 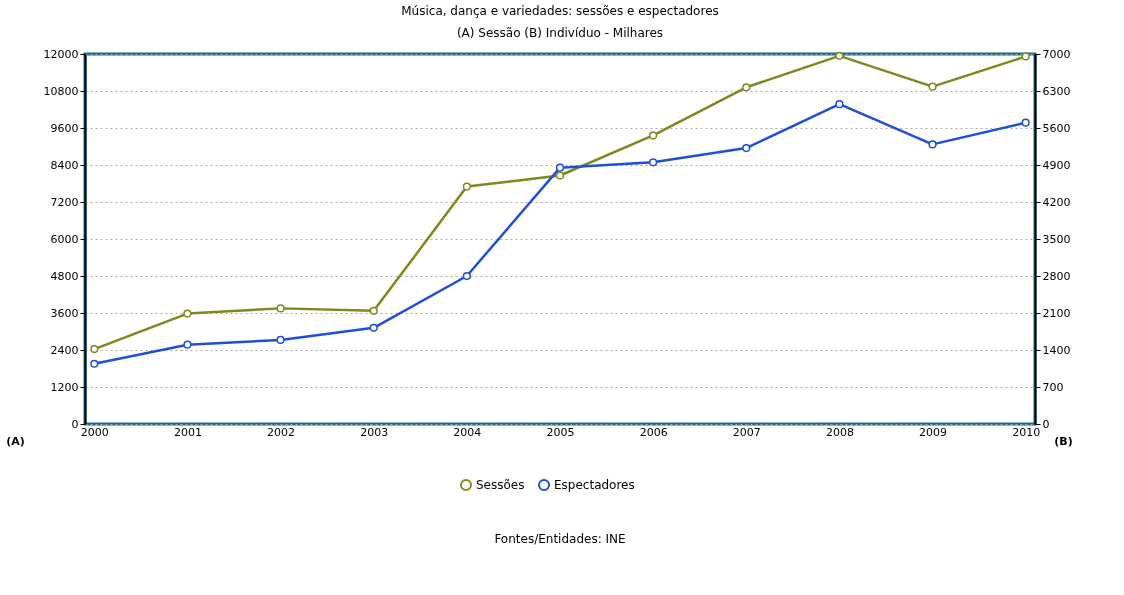 What do you see at coordinates (1046, 424) in the screenshot?
I see `y2-tick-label: 0` at bounding box center [1046, 424].